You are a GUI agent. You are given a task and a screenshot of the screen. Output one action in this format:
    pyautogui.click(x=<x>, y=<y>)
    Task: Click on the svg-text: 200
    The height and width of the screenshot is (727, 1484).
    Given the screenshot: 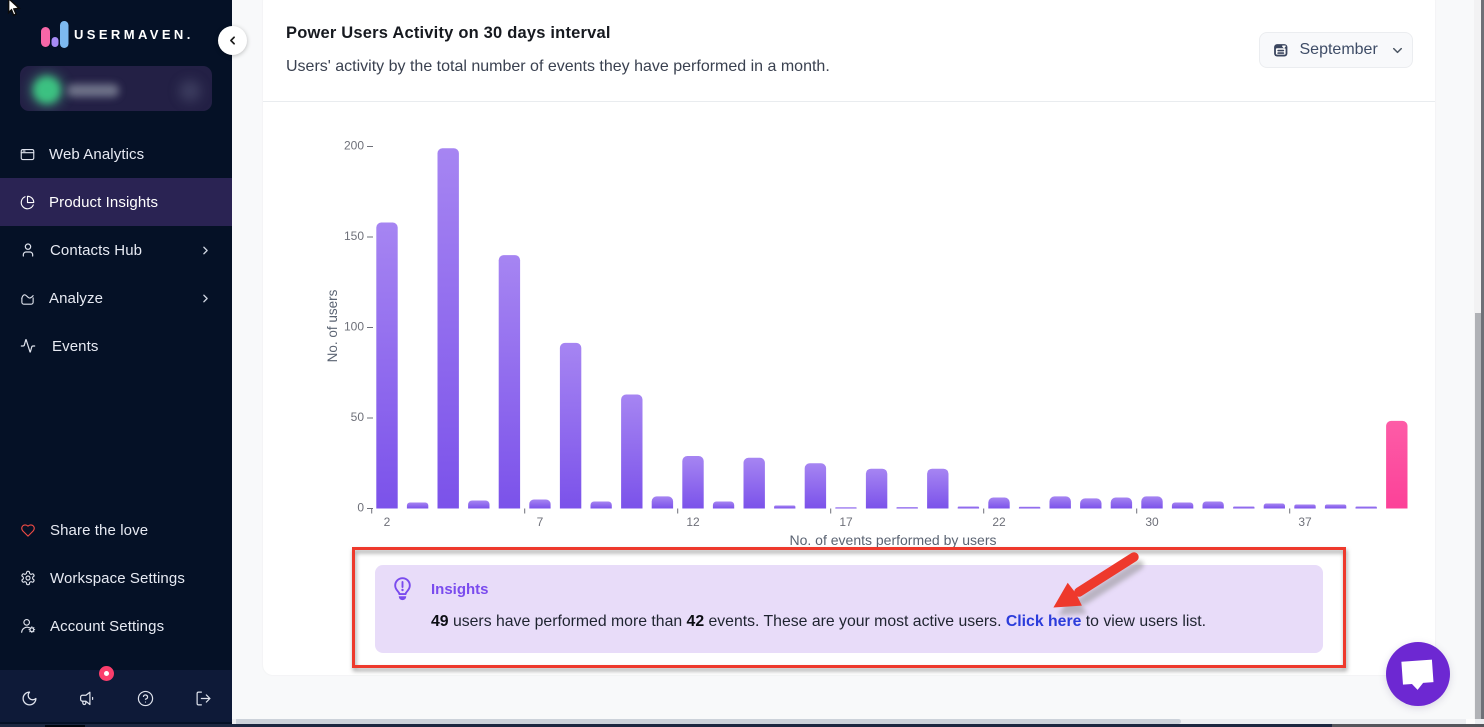 What is the action you would take?
    pyautogui.click(x=354, y=146)
    